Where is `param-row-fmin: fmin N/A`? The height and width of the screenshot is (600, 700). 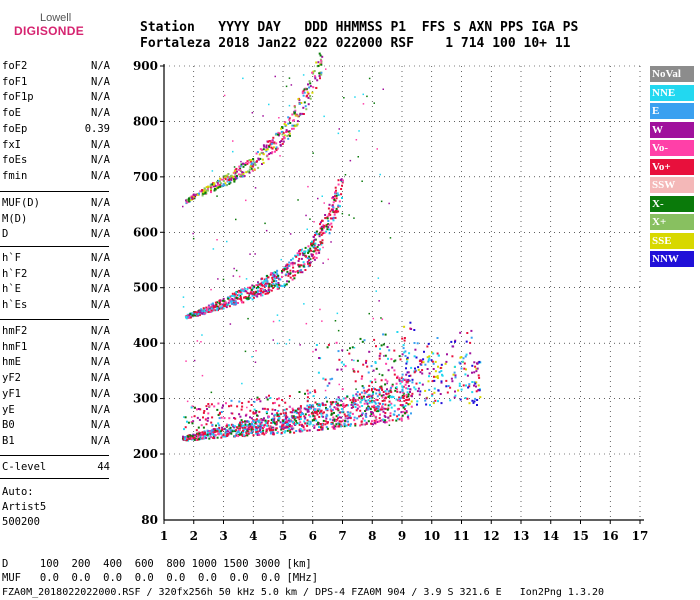 param-row-fmin: fmin N/A is located at coordinates (56, 177).